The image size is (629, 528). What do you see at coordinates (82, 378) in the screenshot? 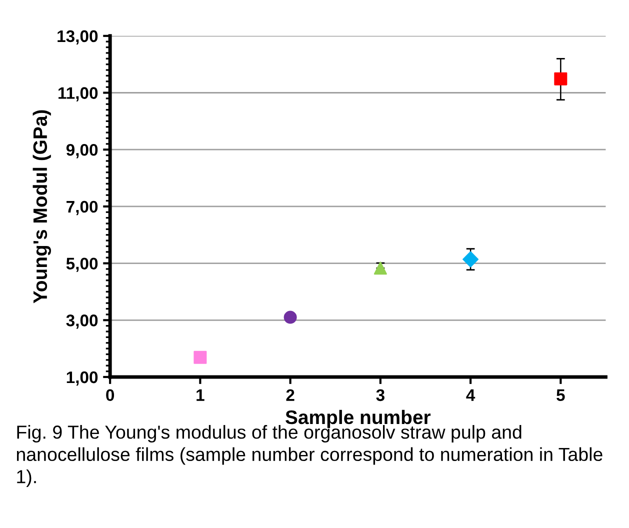
I see `y-tick-label: 1,00` at bounding box center [82, 378].